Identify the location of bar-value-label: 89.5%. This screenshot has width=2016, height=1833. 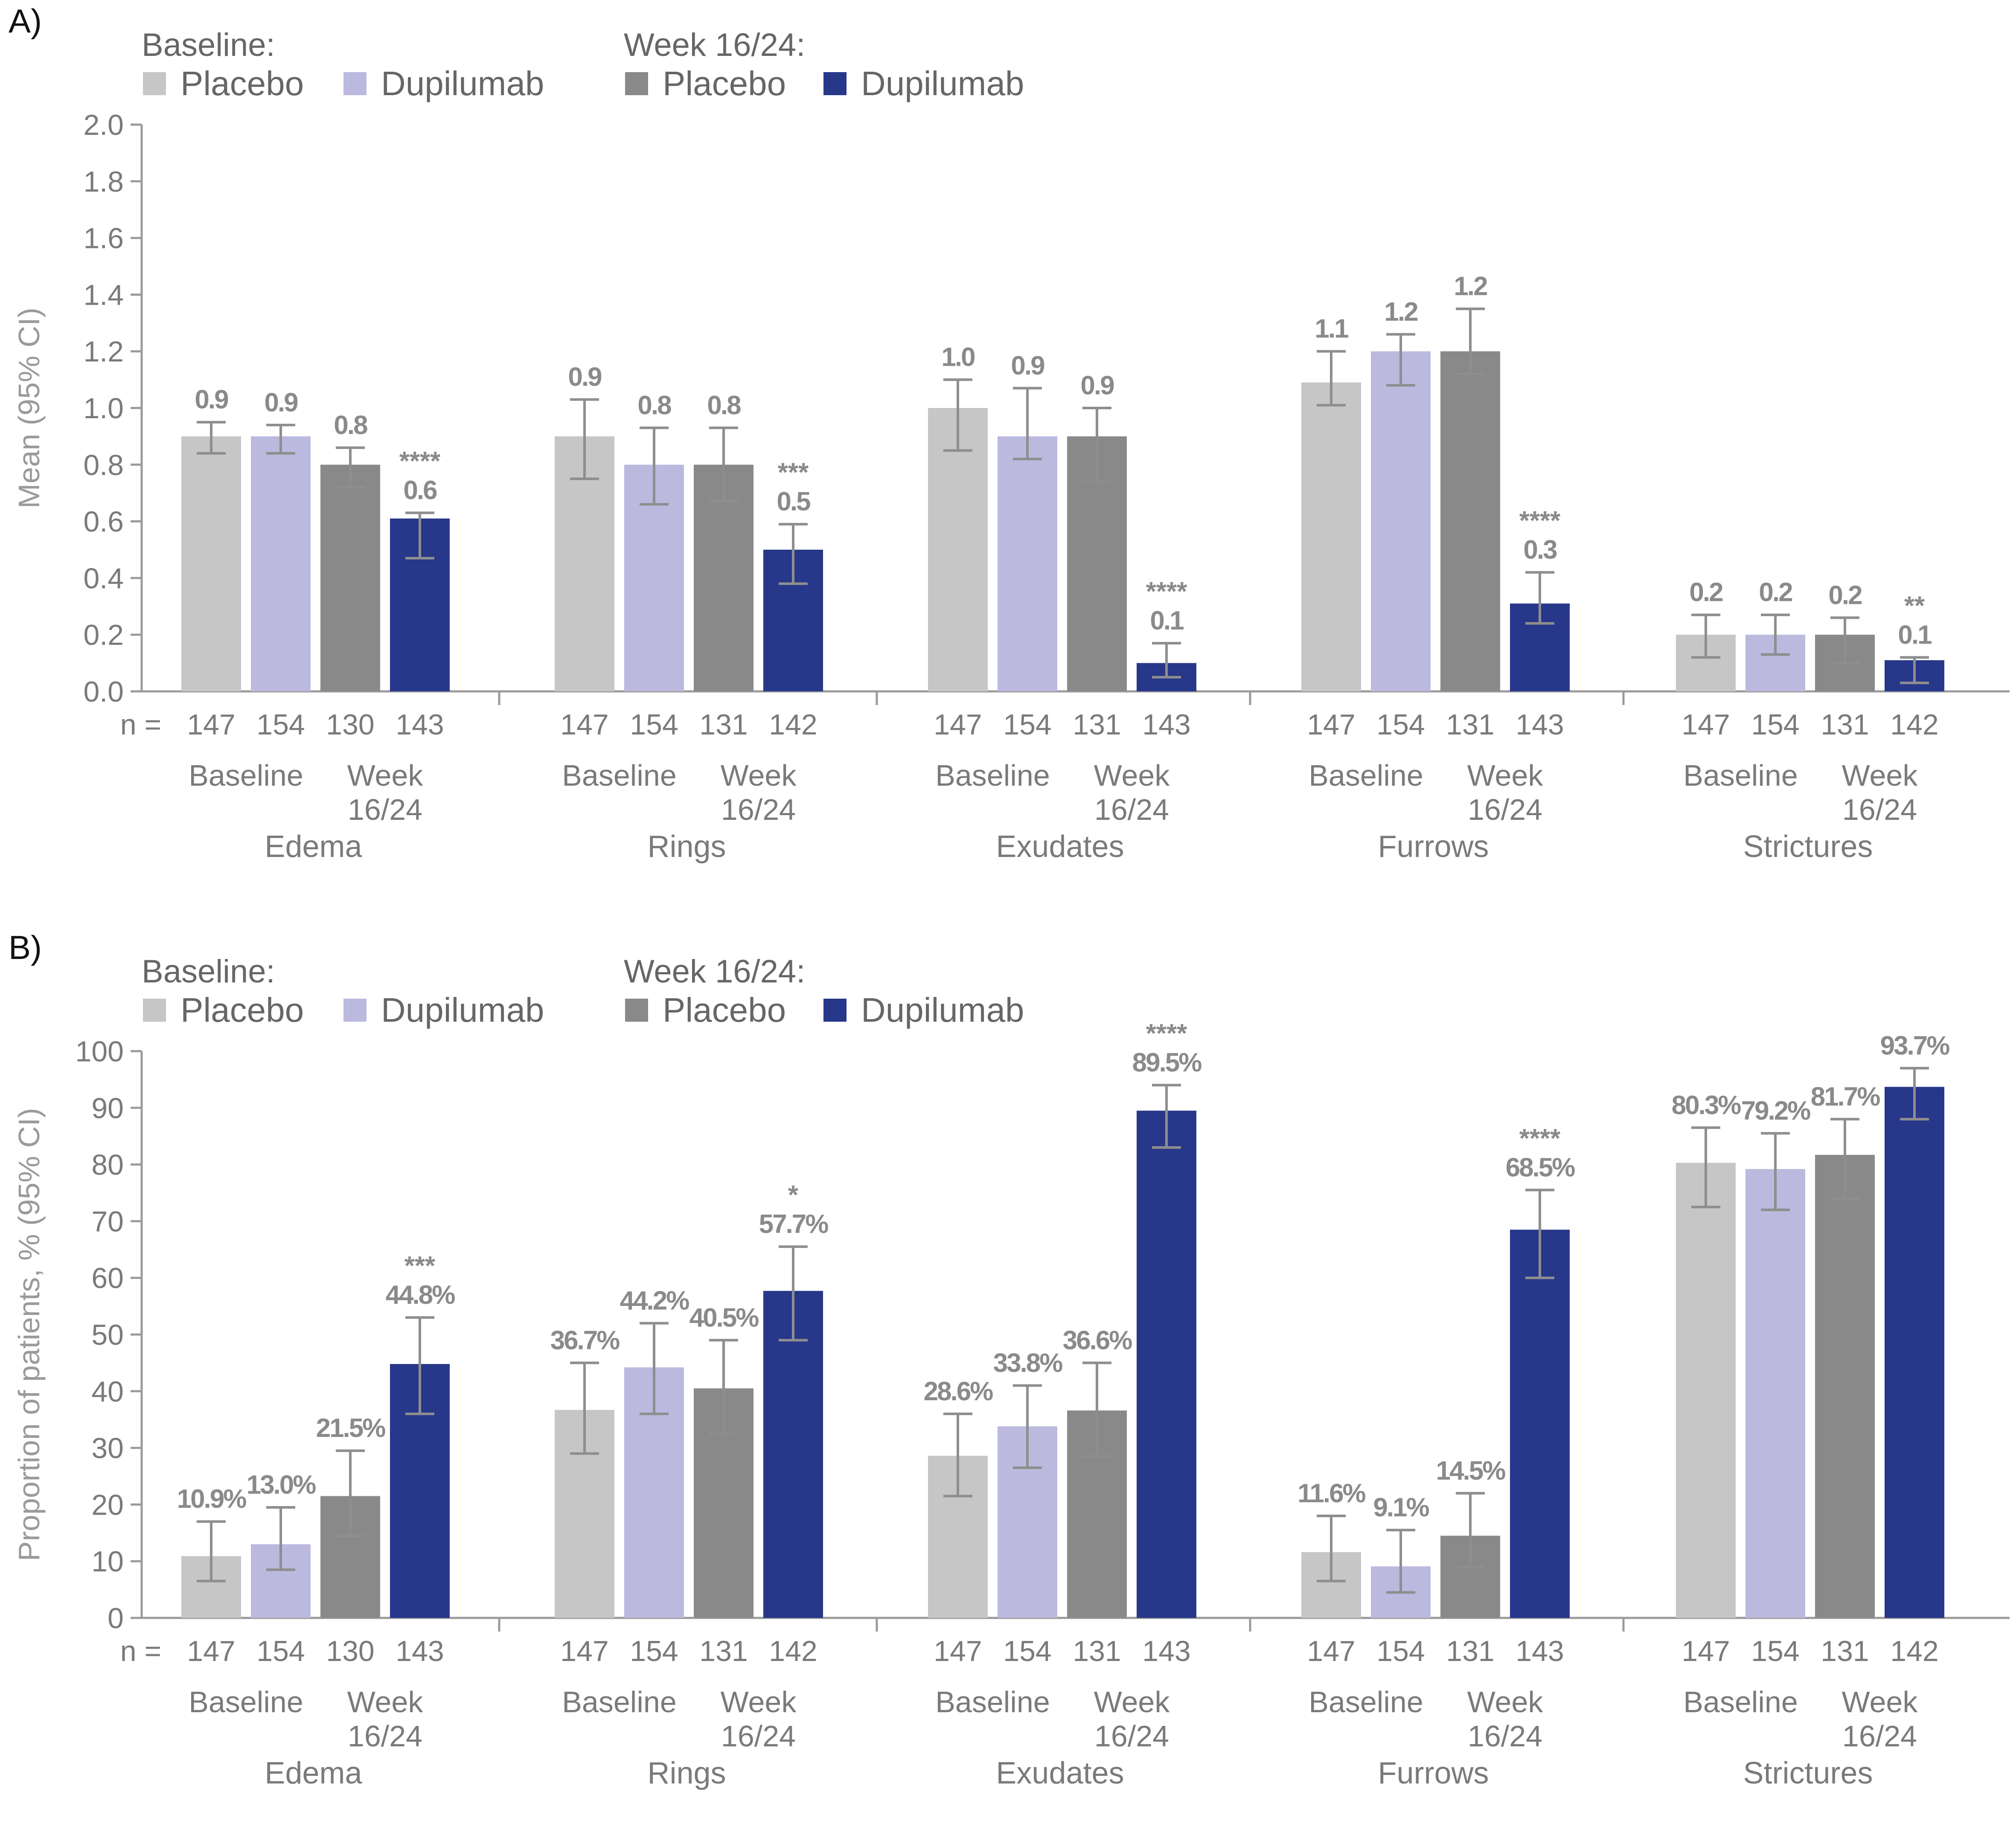
(1167, 1063).